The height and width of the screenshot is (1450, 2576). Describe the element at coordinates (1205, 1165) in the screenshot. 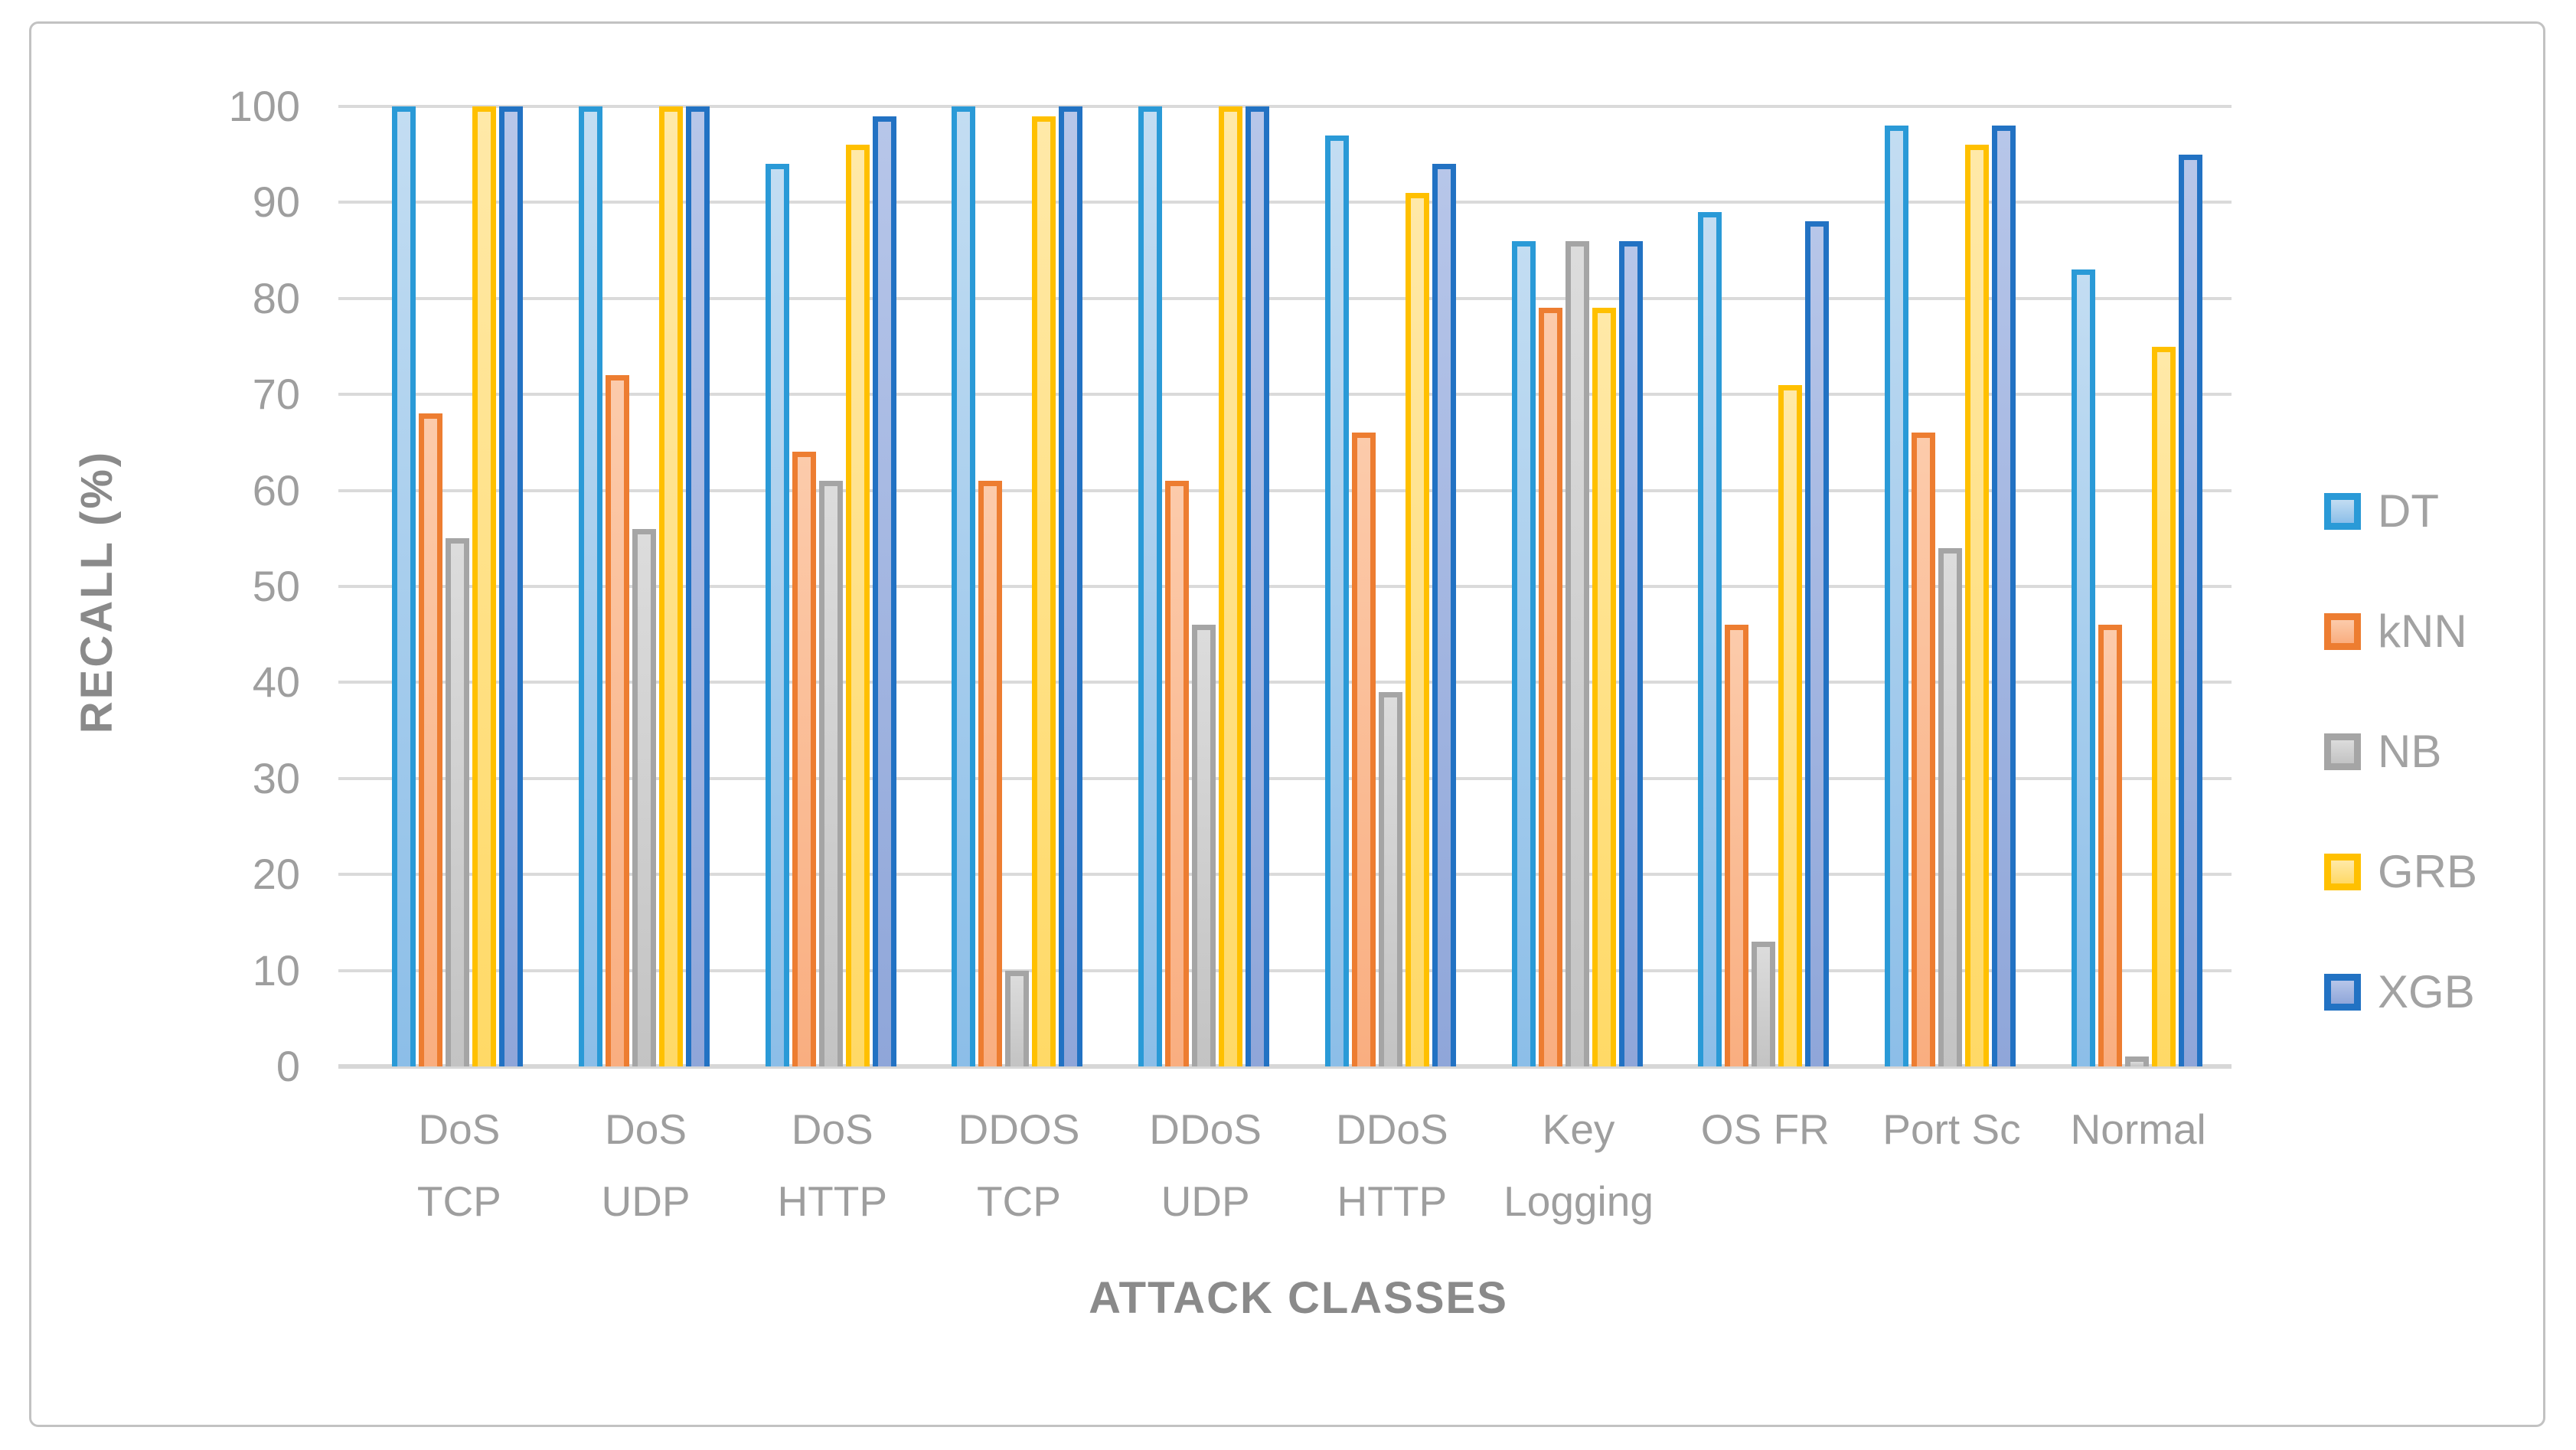

I see `x-category-label-DDoS: DDoS UDP` at that location.